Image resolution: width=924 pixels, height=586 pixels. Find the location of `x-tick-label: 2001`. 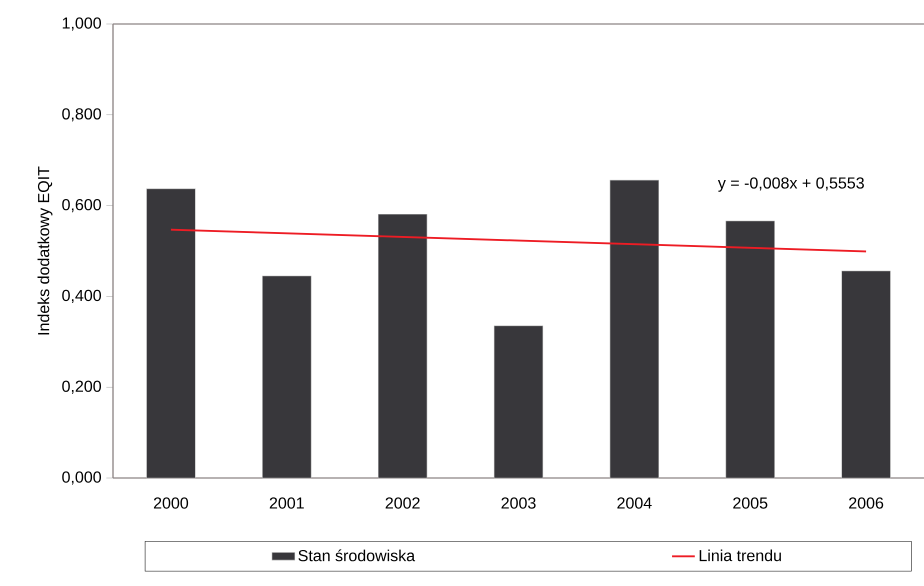

x-tick-label: 2001 is located at coordinates (287, 503).